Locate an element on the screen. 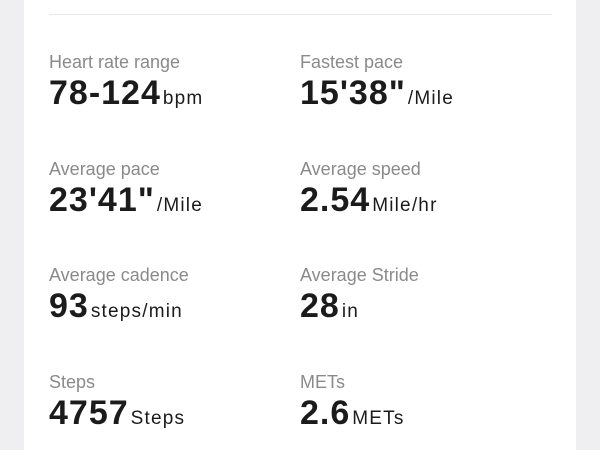  stat-label: Steps is located at coordinates (72, 382).